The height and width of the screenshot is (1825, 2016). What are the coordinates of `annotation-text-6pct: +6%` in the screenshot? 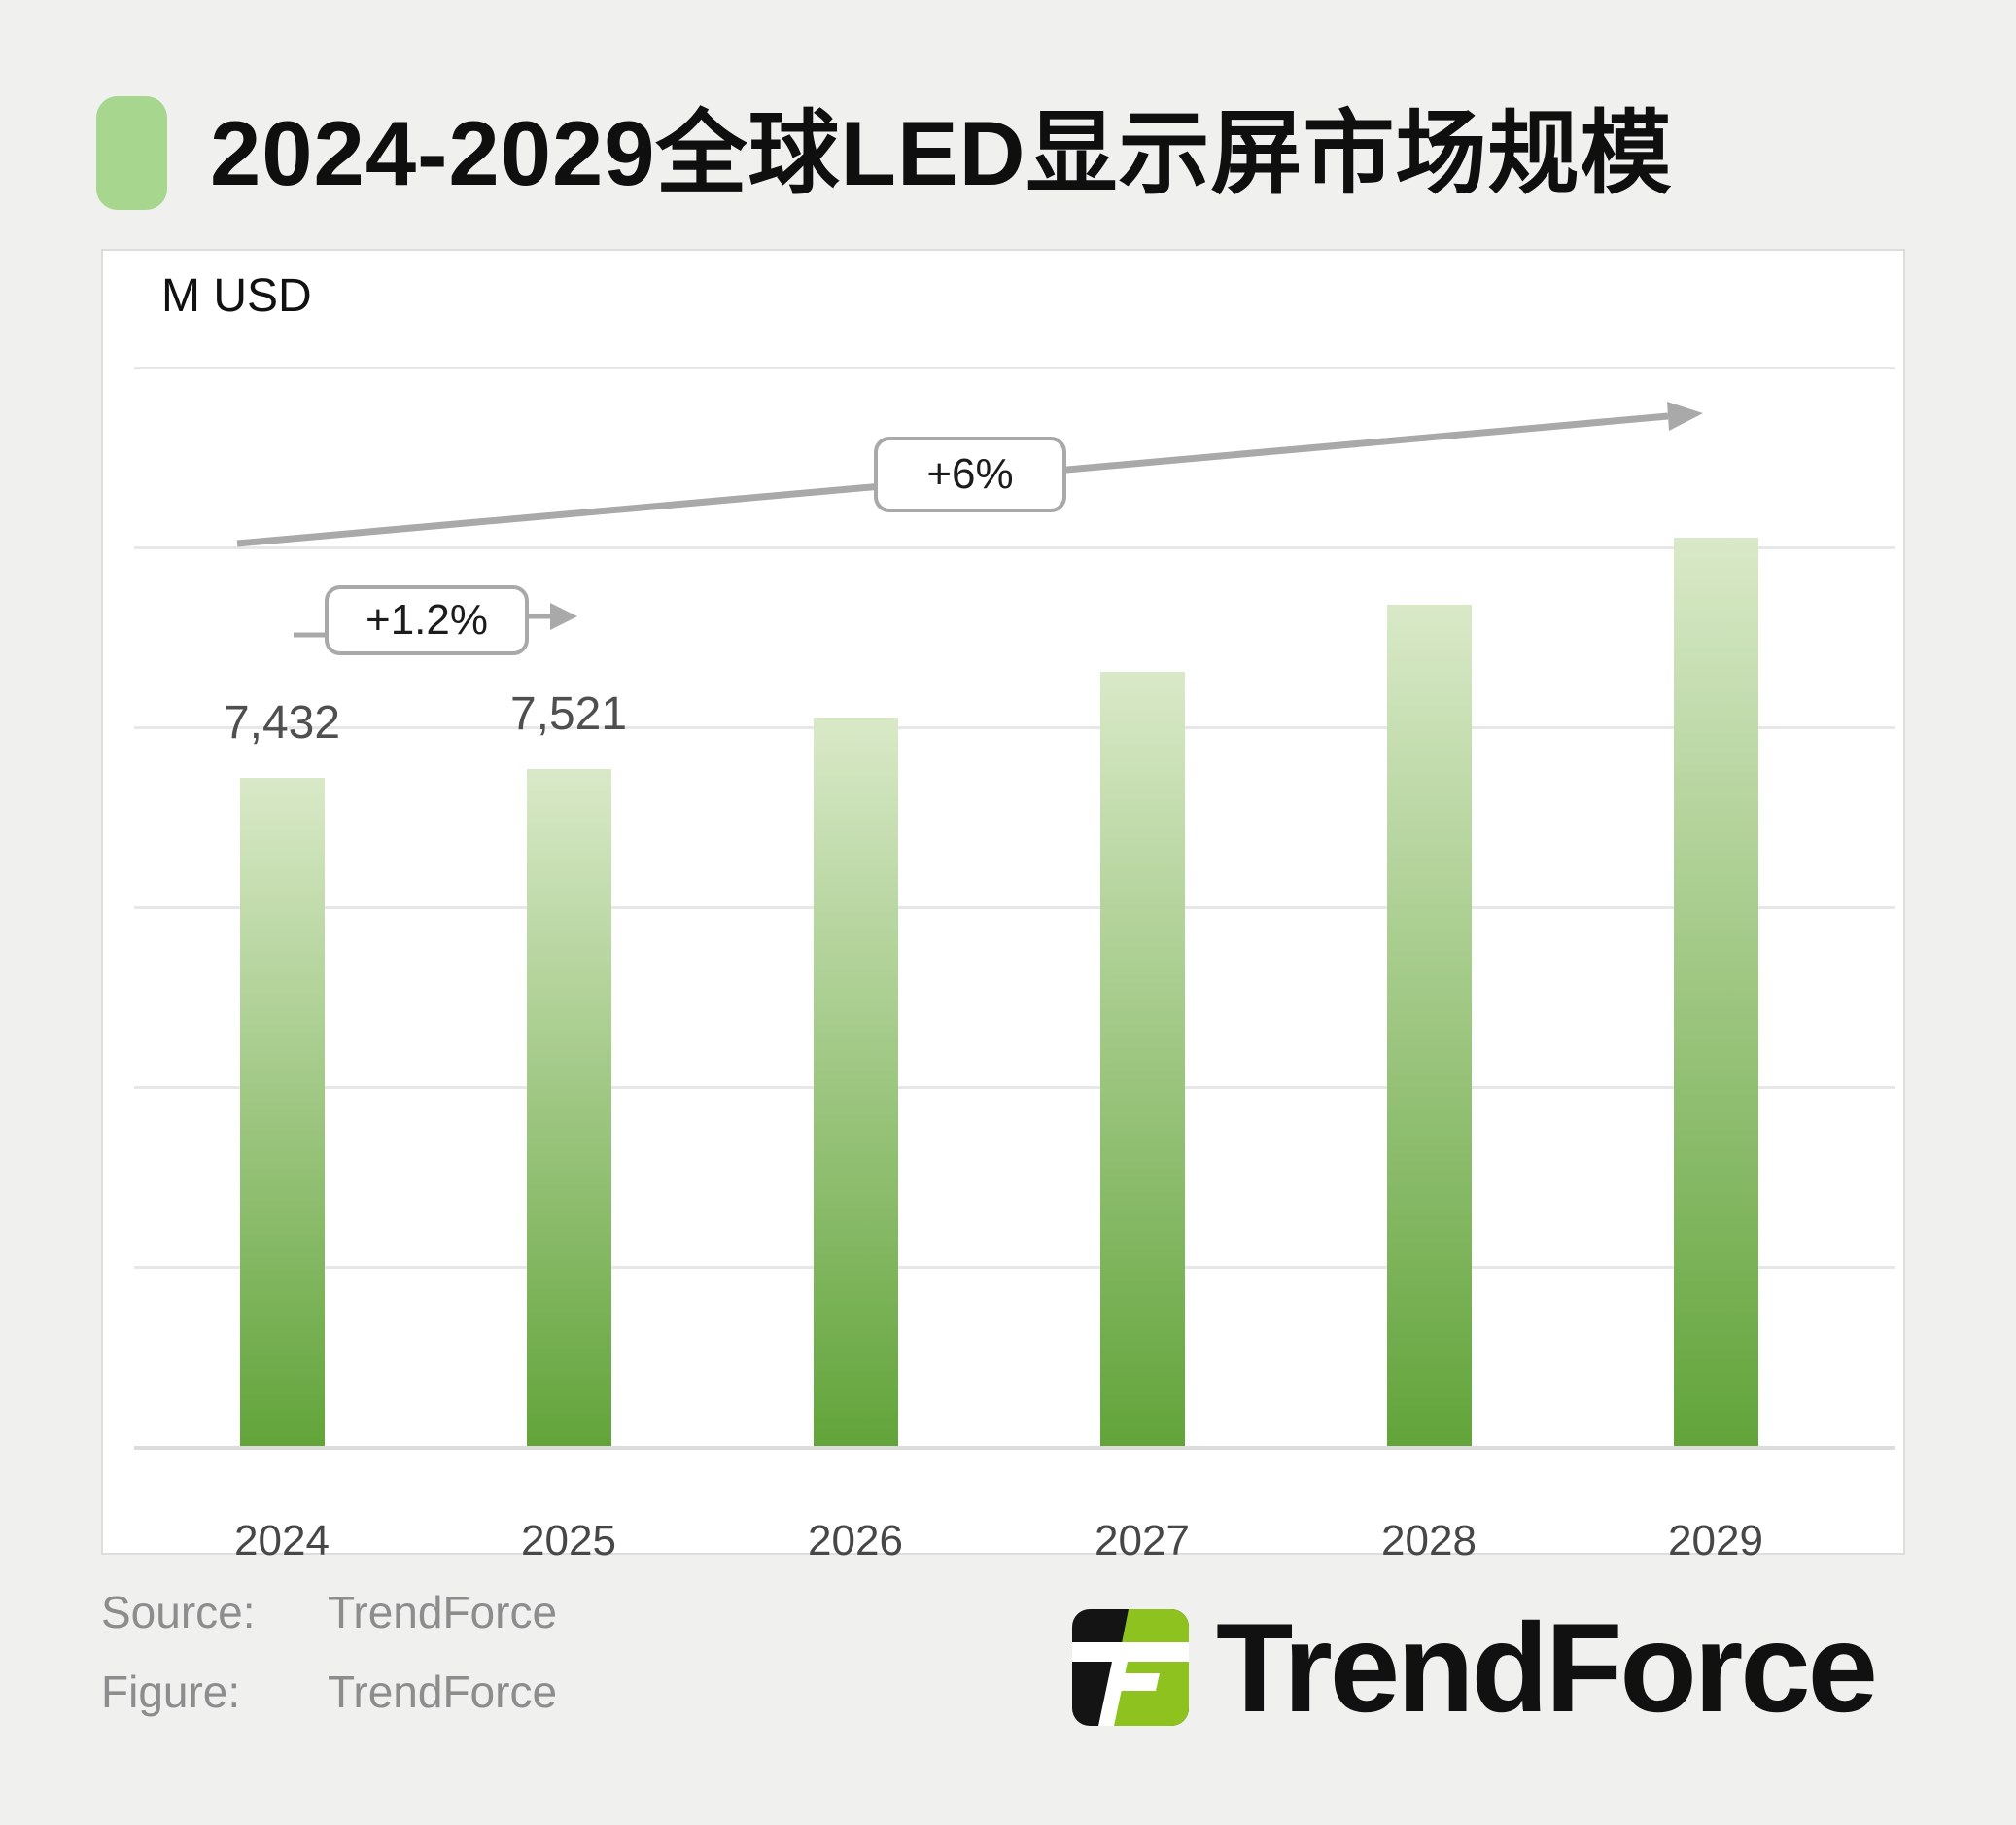 It's located at (970, 474).